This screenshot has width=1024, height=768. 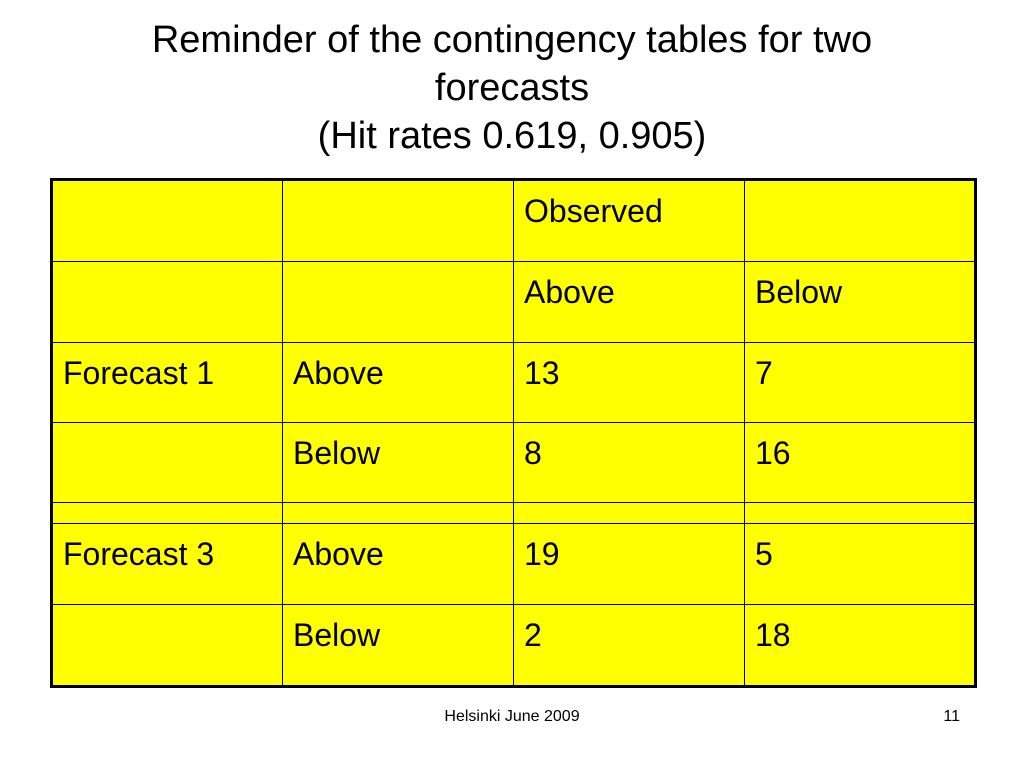 I want to click on table-row-forecast3-above: Forecast 3 Above 19 5, so click(x=513, y=564).